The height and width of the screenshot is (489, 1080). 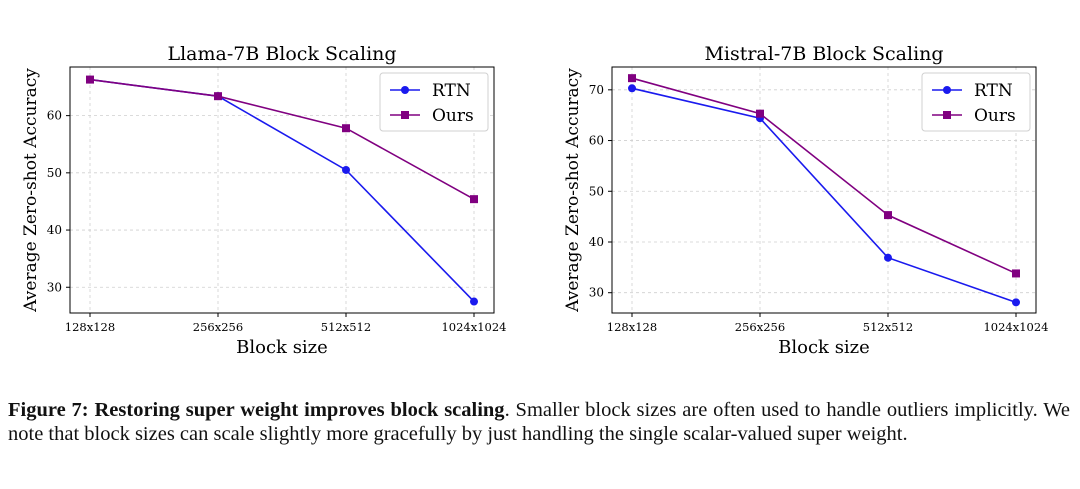 I want to click on caption-label: Figure 7:, so click(x=48, y=410).